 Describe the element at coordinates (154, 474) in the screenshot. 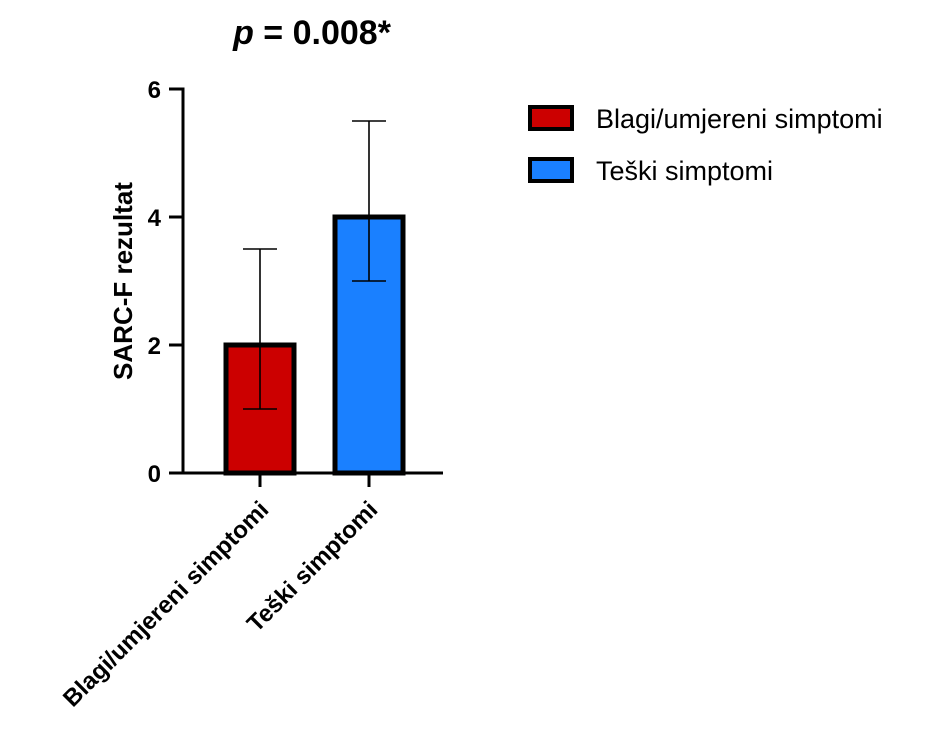

I see `y-tick-label: 0` at that location.